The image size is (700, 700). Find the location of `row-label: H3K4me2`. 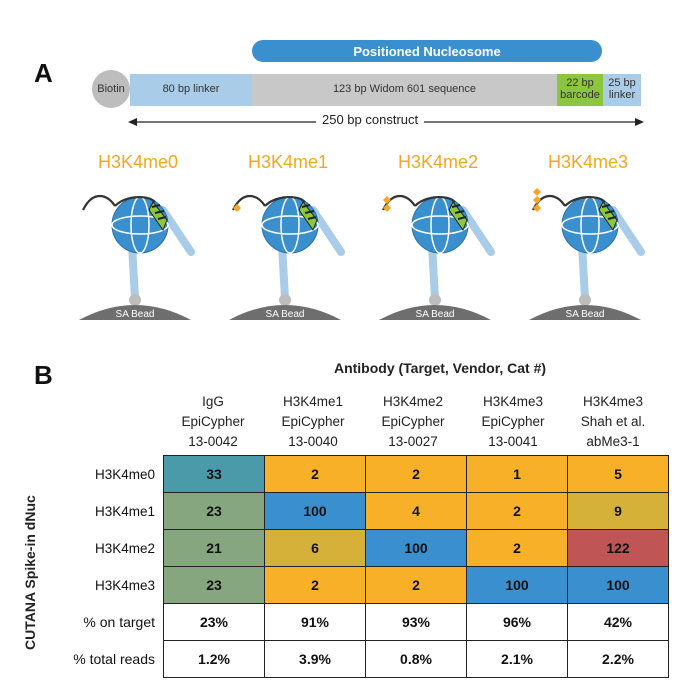

row-label: H3K4me2 is located at coordinates (124, 548).